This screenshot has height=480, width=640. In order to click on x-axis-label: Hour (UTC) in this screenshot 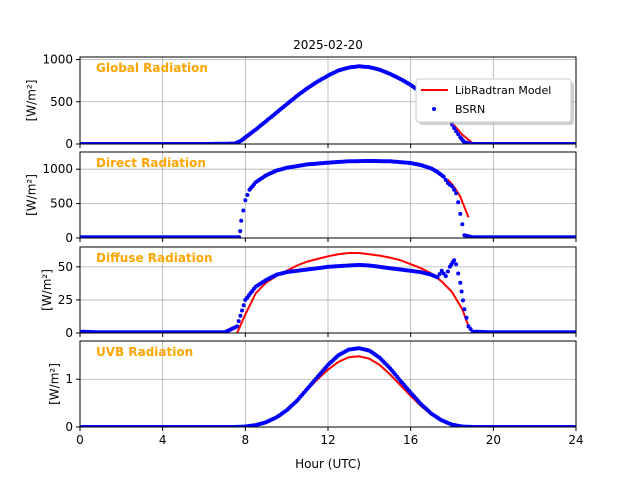, I will do `click(328, 464)`.